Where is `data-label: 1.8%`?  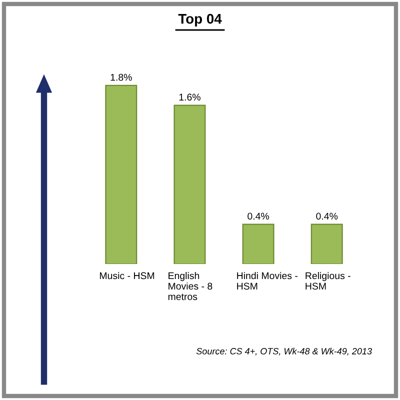
data-label: 1.8% is located at coordinates (121, 77).